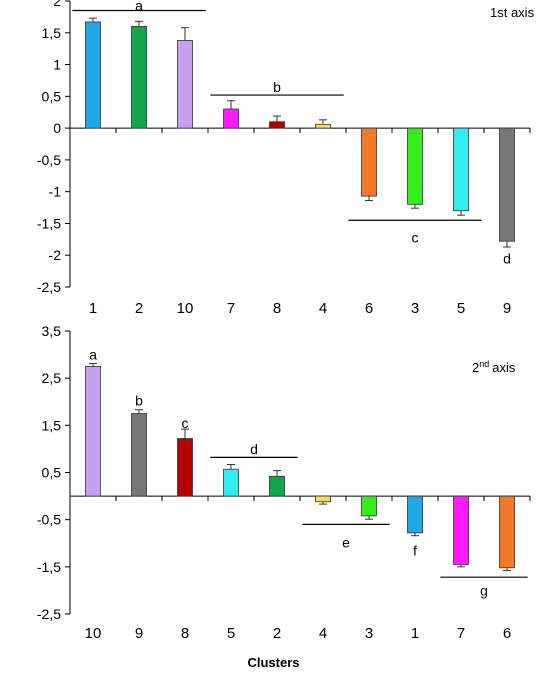  Describe the element at coordinates (57, 128) in the screenshot. I see `y-tick-label: 0` at that location.